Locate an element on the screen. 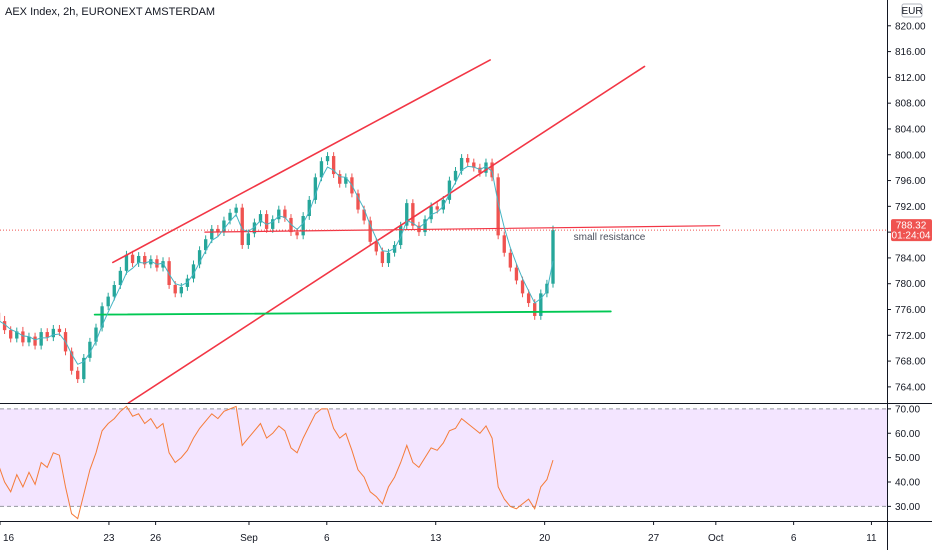 This screenshot has width=932, height=550. price-axis-label: 808.00 is located at coordinates (910, 104).